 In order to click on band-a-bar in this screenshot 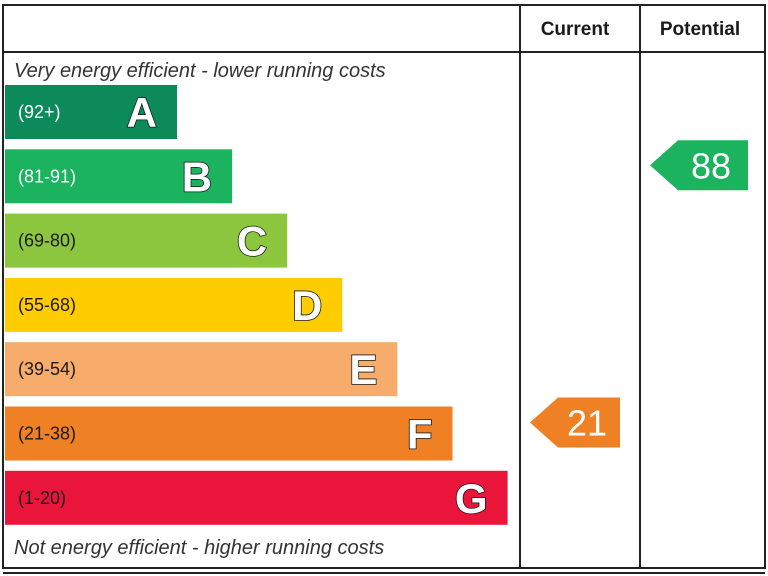, I will do `click(91, 112)`.